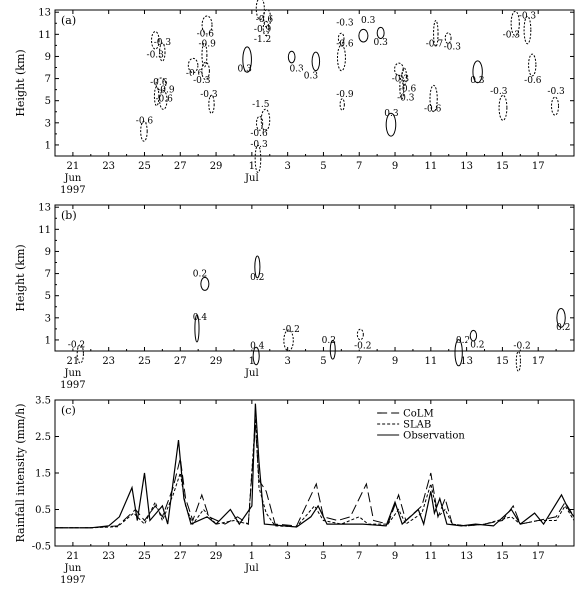  I want to click on legend-label: SLAB, so click(417, 425).